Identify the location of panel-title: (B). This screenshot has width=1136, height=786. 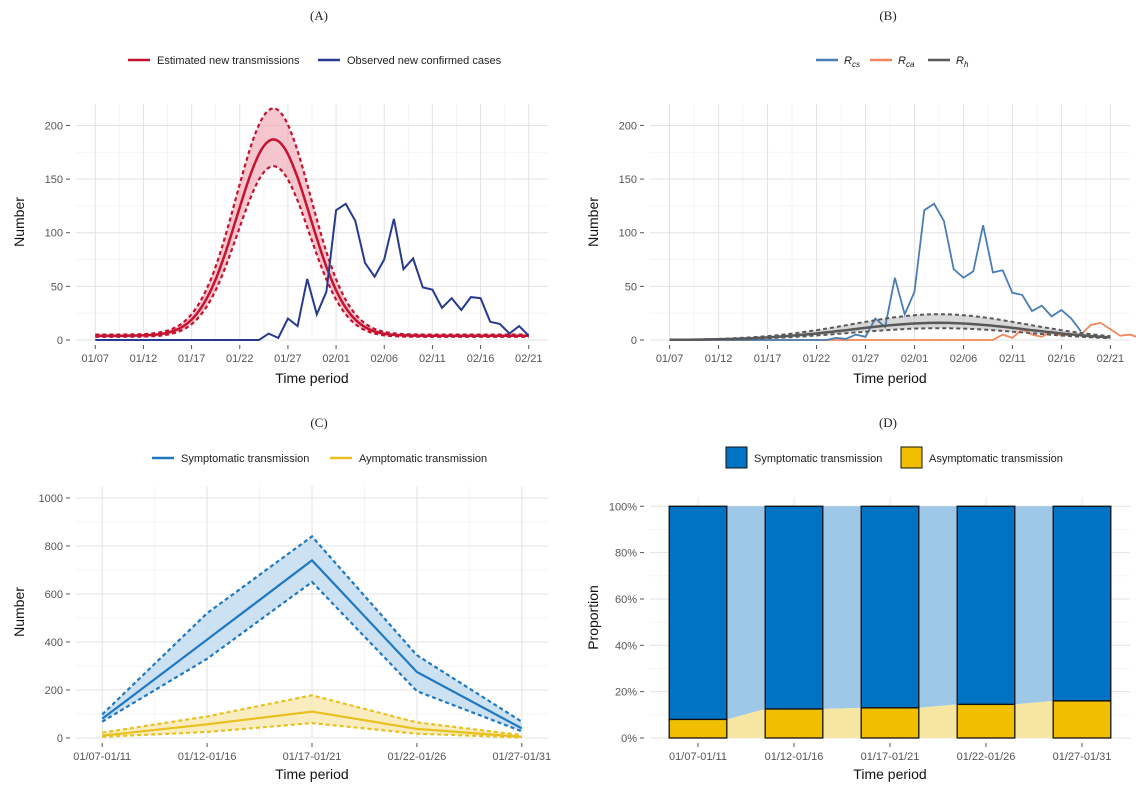
(887, 15).